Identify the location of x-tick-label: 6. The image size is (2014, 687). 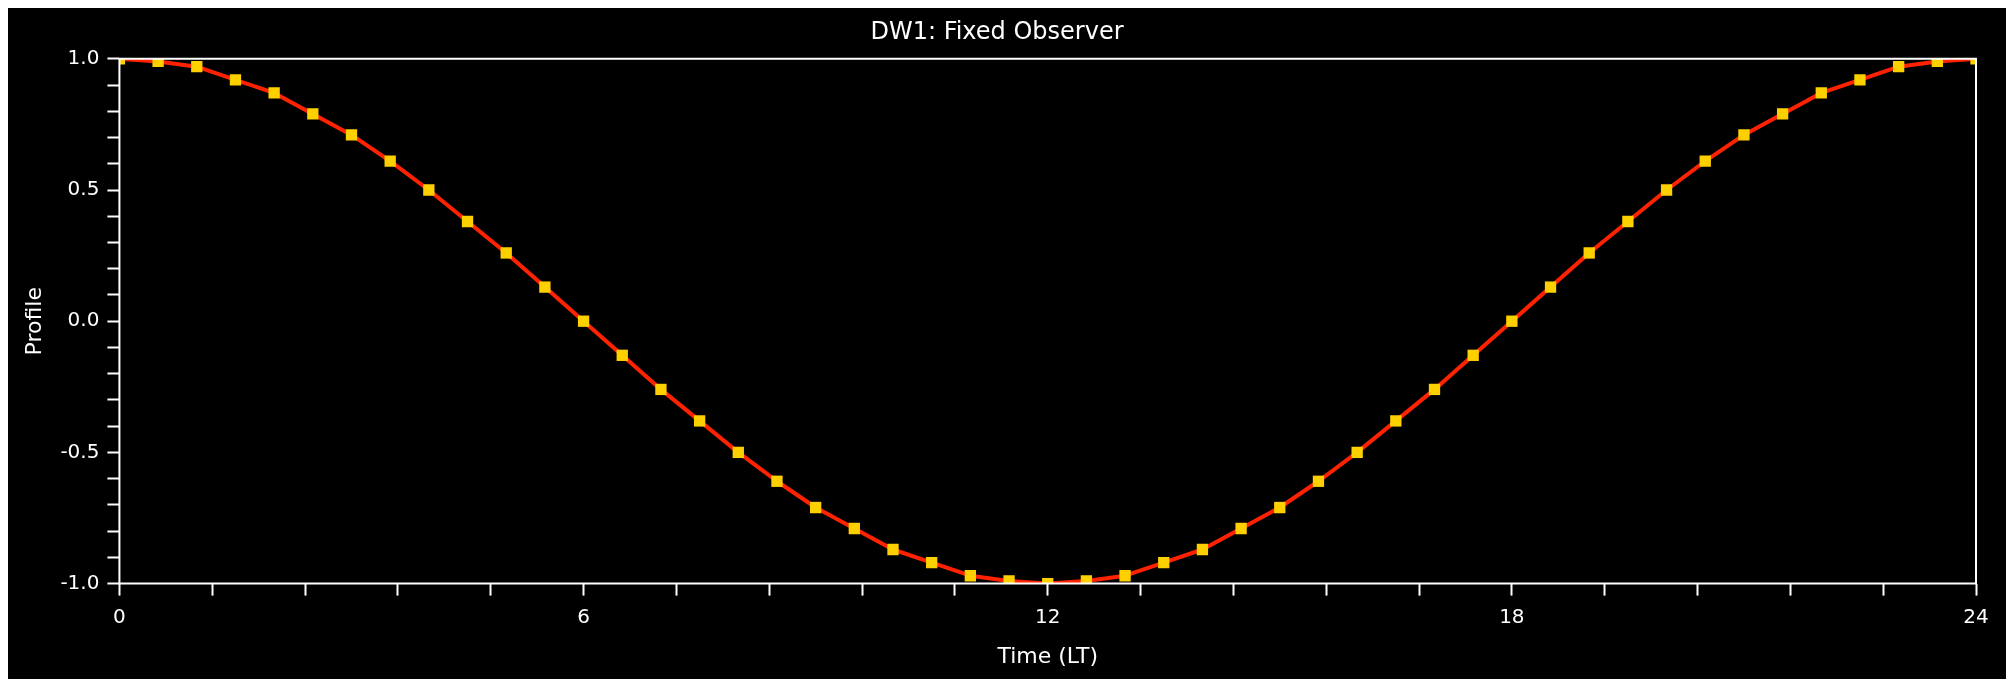
(583, 615).